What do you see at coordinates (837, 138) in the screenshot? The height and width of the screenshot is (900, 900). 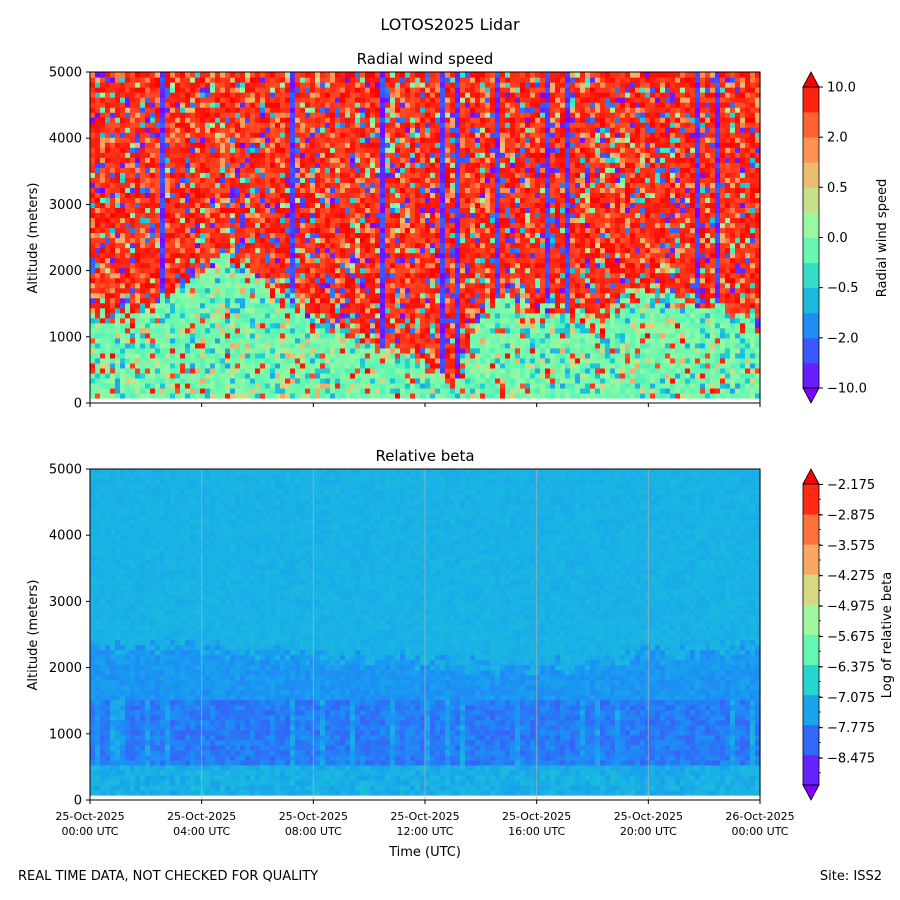 I see `colorbar-tick-label: 2.0` at bounding box center [837, 138].